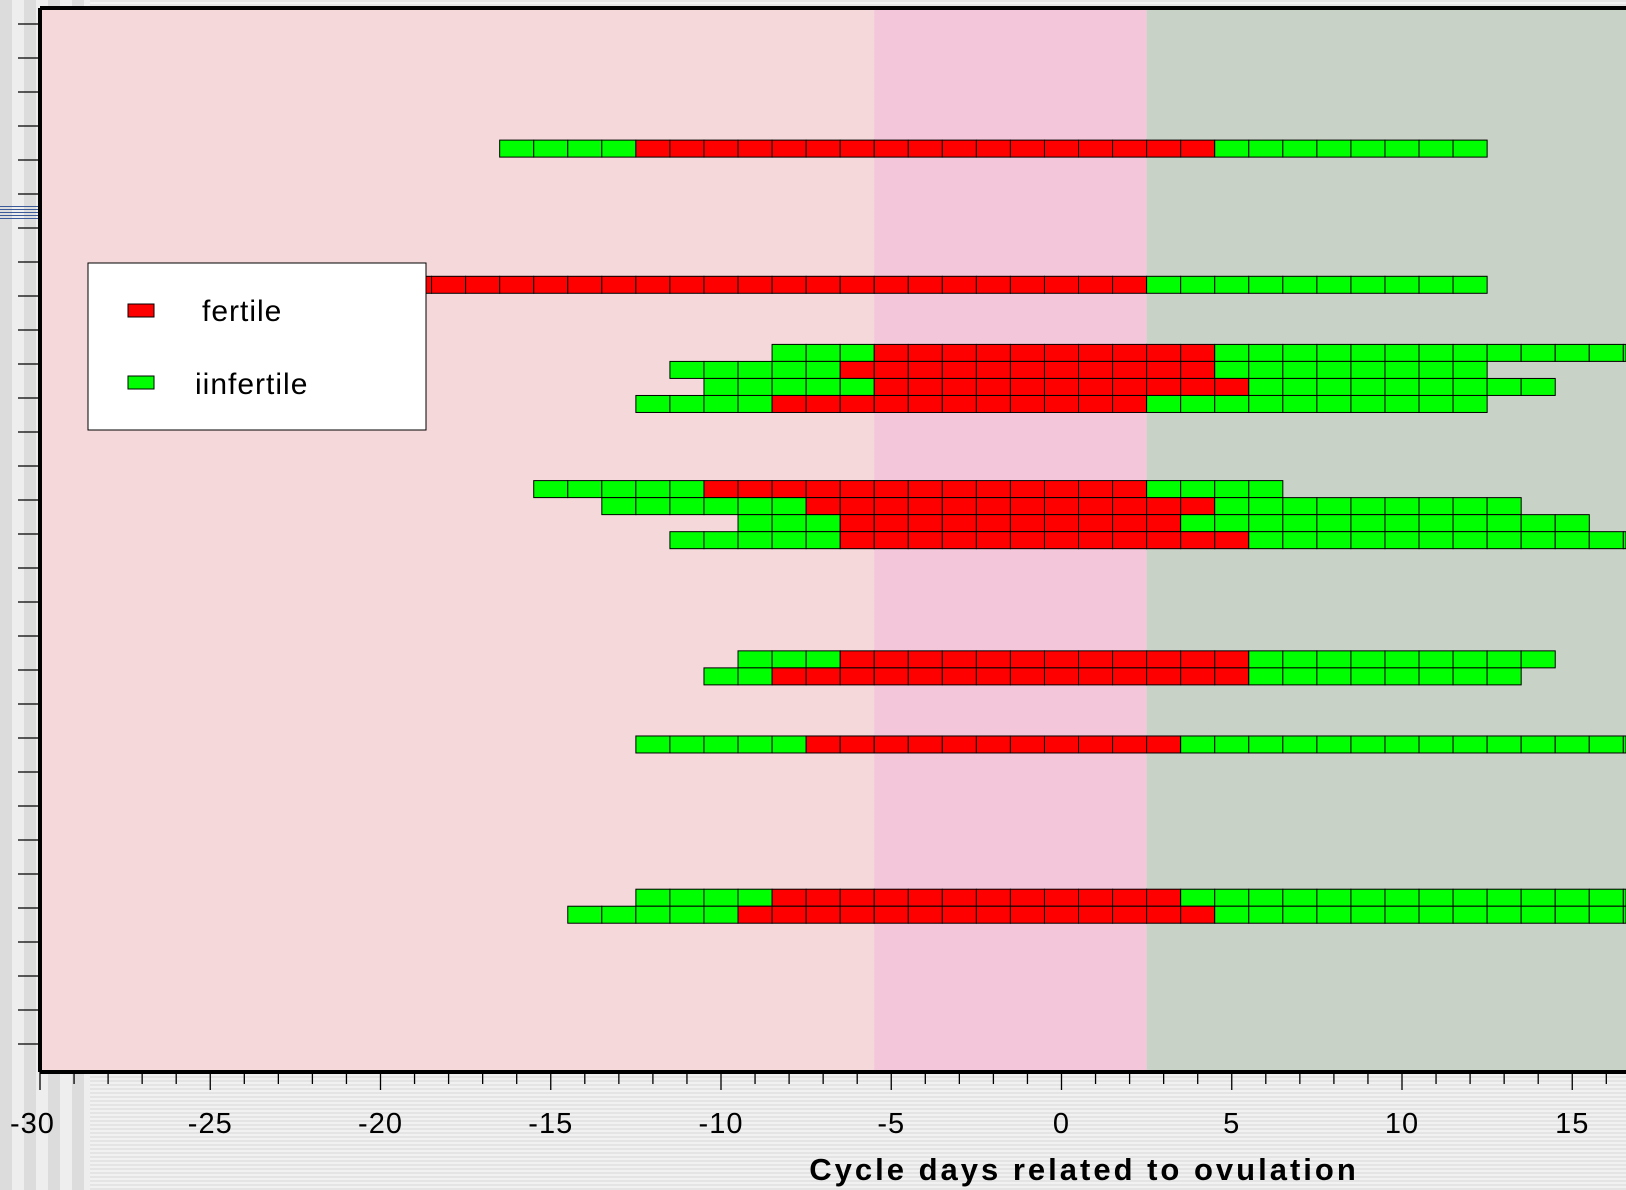  What do you see at coordinates (210, 1124) in the screenshot?
I see `x-tick-label: -25` at bounding box center [210, 1124].